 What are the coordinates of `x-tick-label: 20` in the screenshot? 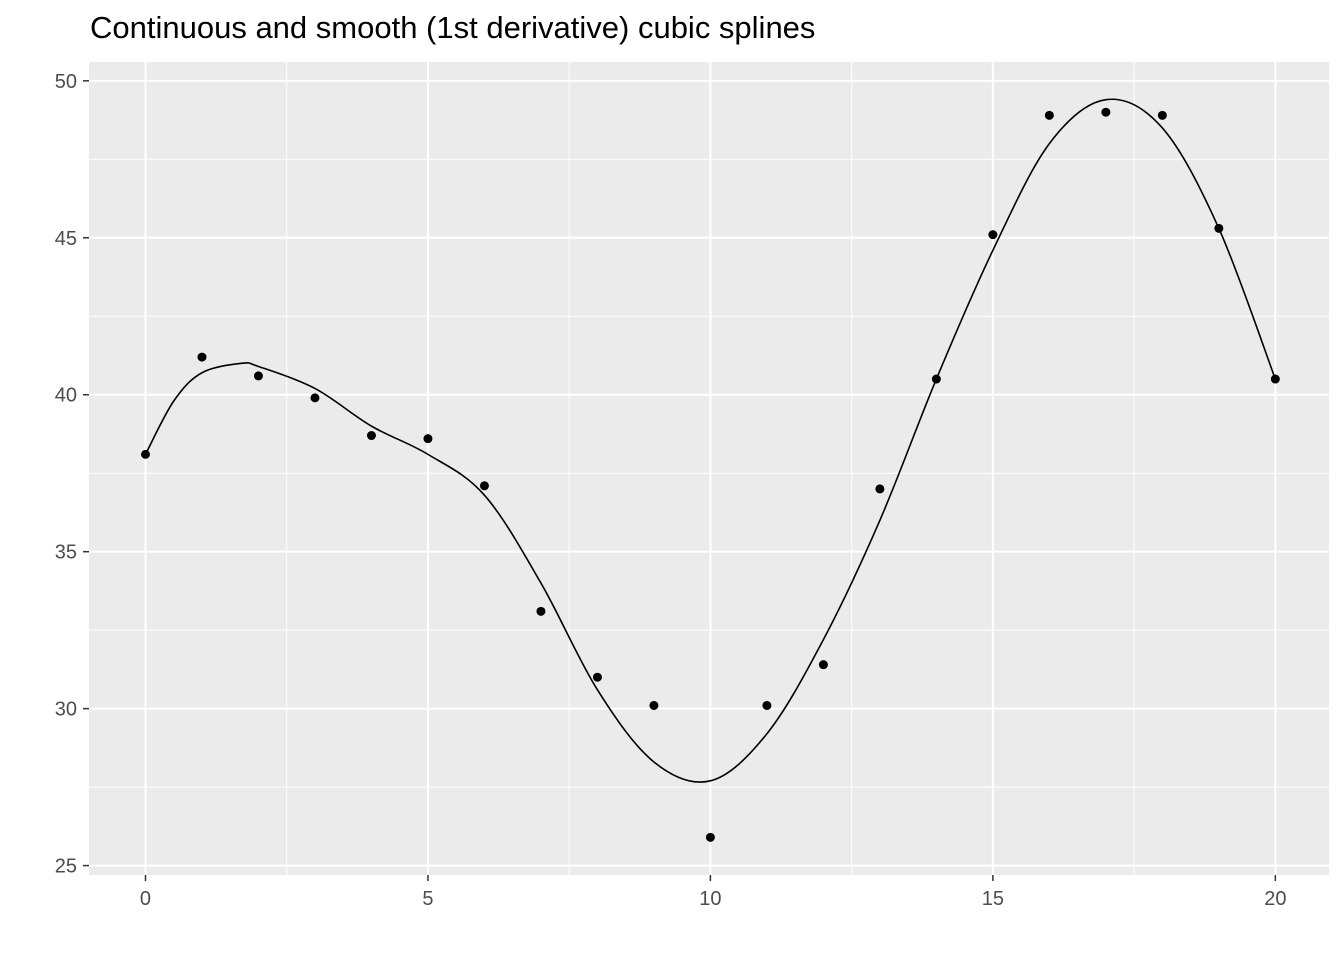 It's located at (1275, 899).